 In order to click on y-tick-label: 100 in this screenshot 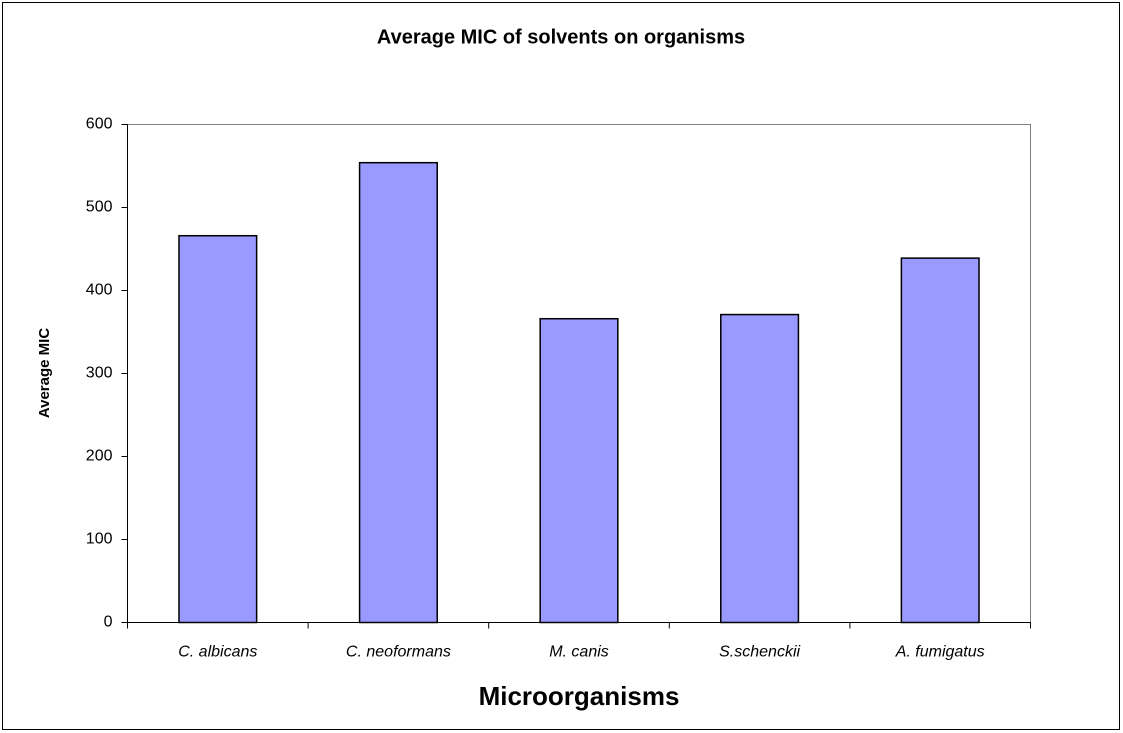, I will do `click(99, 539)`.